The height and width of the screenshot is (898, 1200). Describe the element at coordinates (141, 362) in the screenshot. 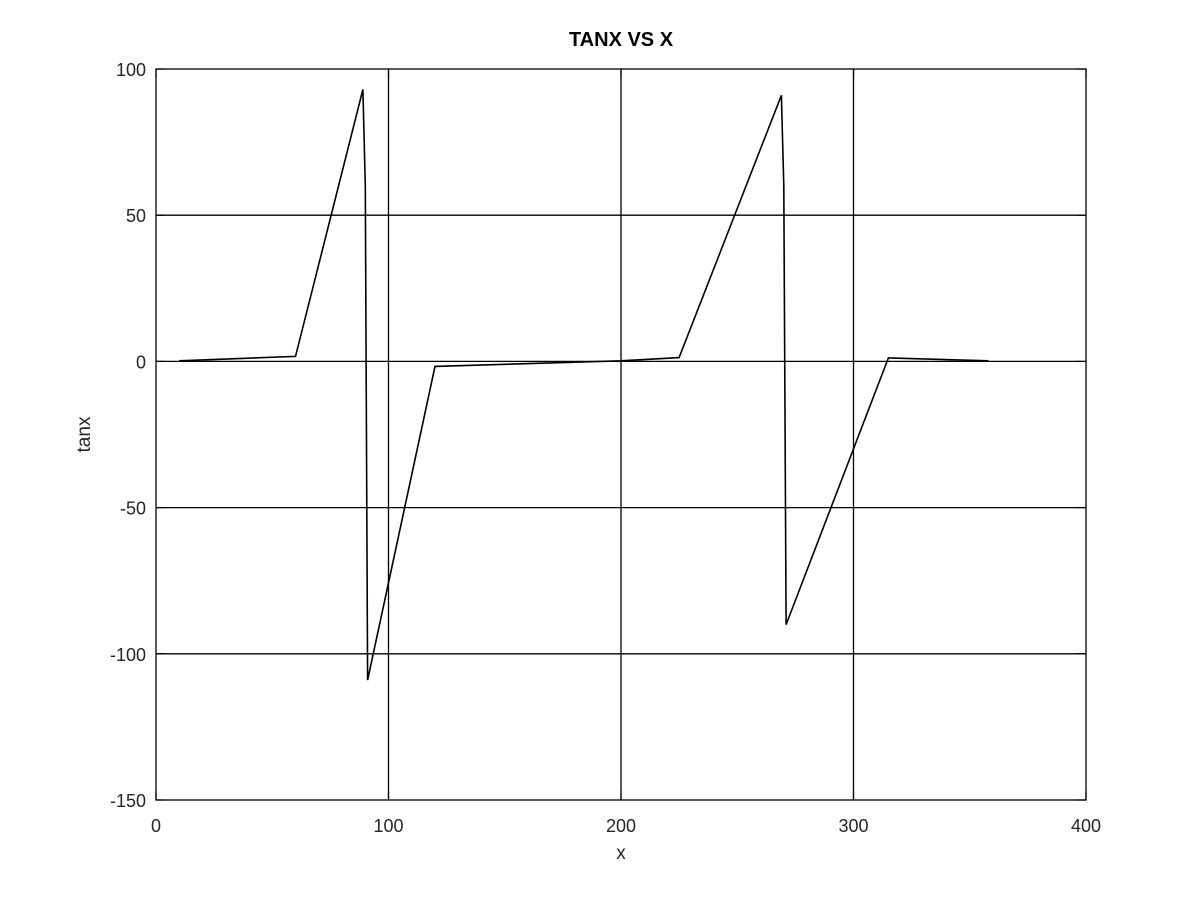

I see `y-tick-label: 0` at that location.